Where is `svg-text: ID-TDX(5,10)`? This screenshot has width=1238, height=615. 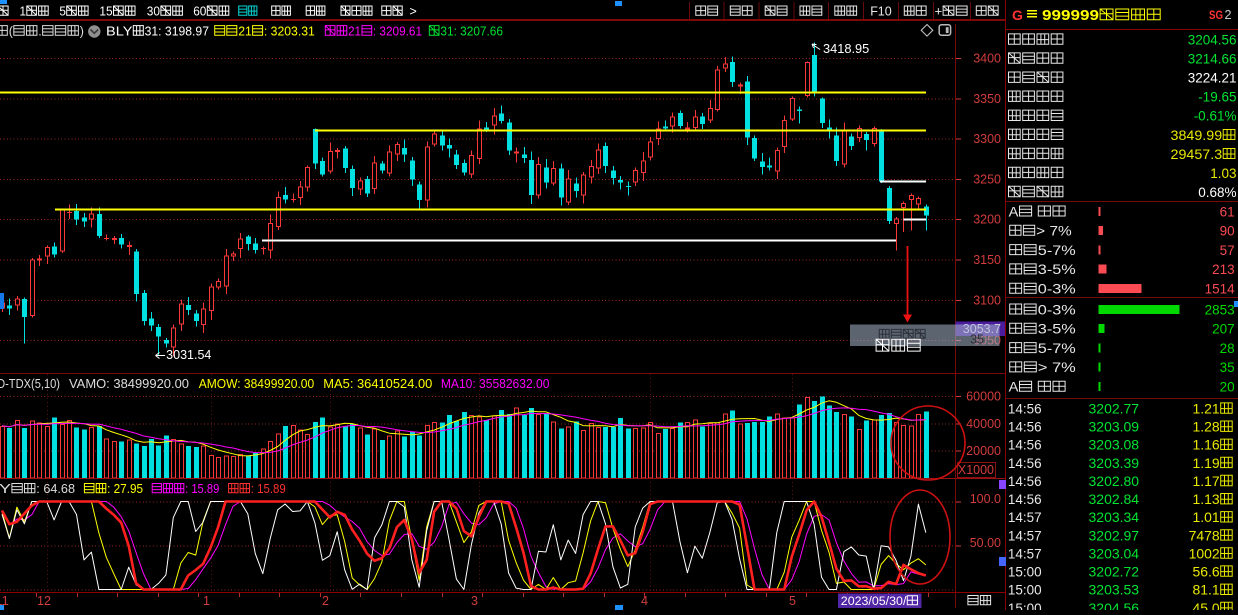 svg-text: ID-TDX(5,10) is located at coordinates (30, 384).